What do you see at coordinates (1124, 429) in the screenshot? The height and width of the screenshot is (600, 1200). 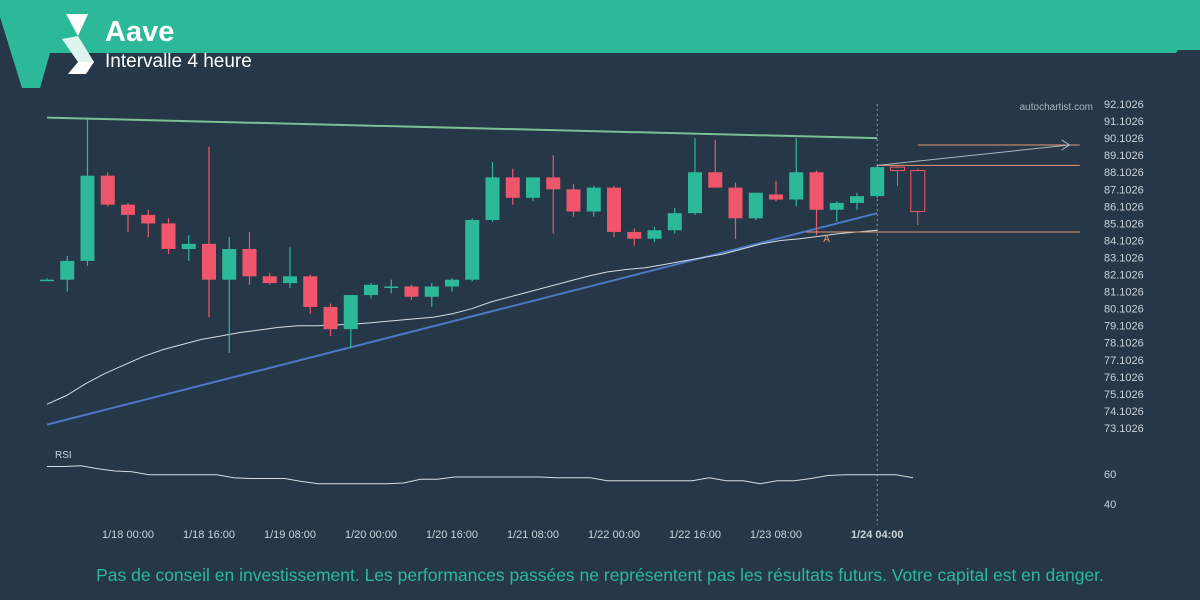 I see `y-tick-label: 73.1026` at bounding box center [1124, 429].